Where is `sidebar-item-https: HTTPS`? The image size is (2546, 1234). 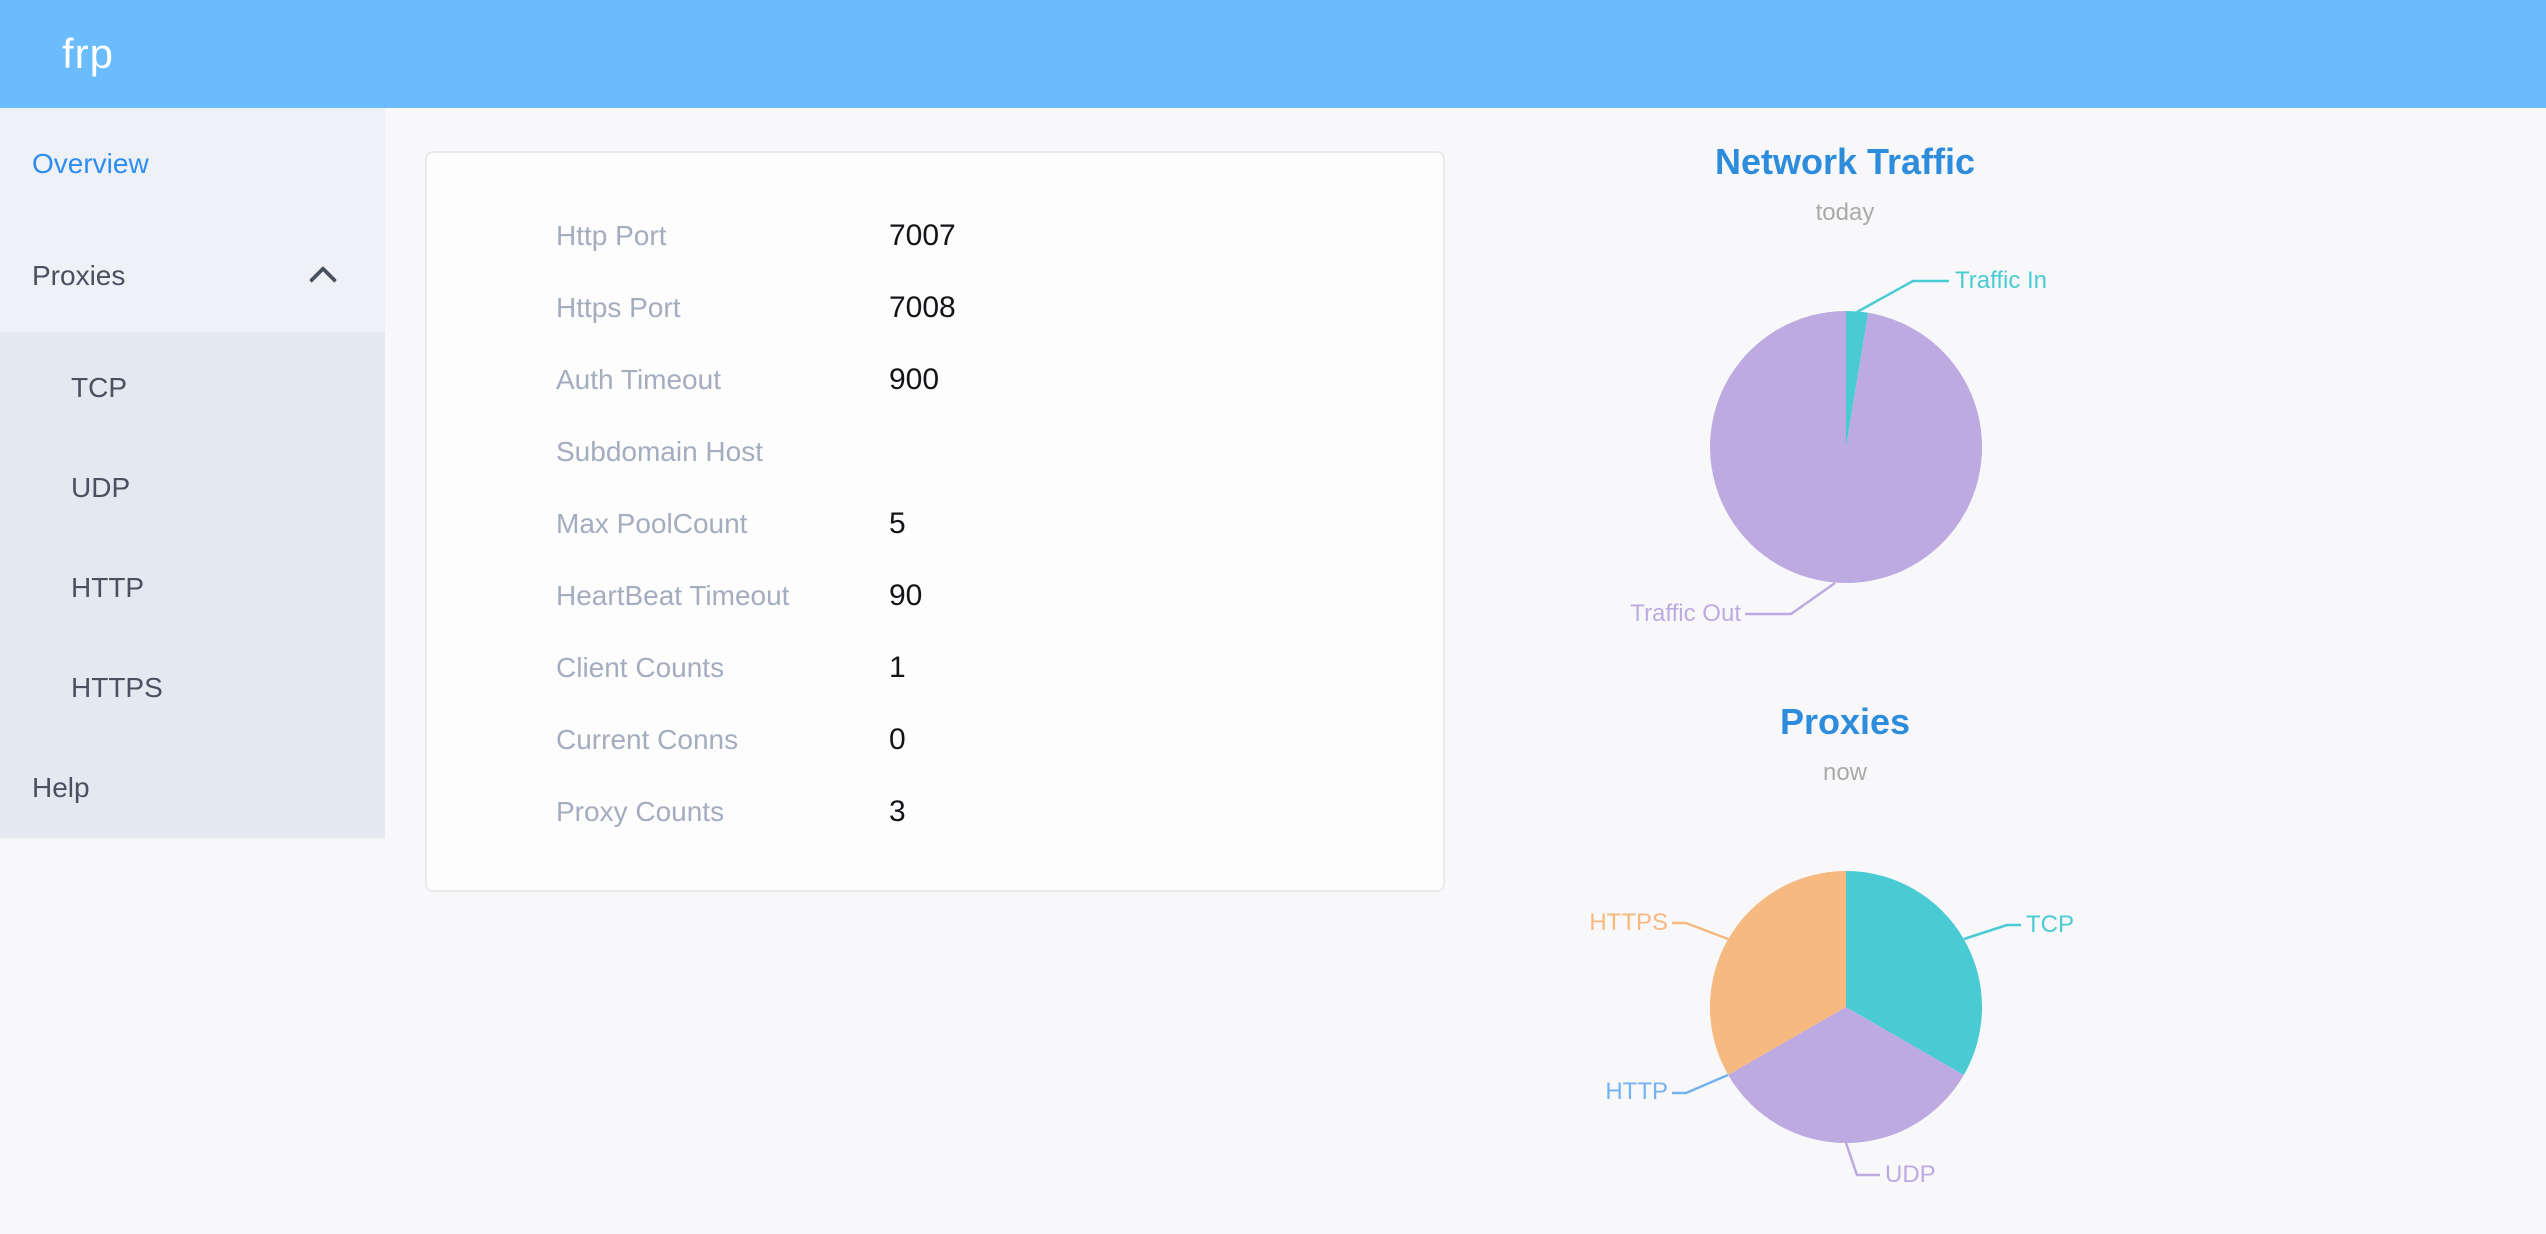
sidebar-item-https: HTTPS is located at coordinates (117, 687).